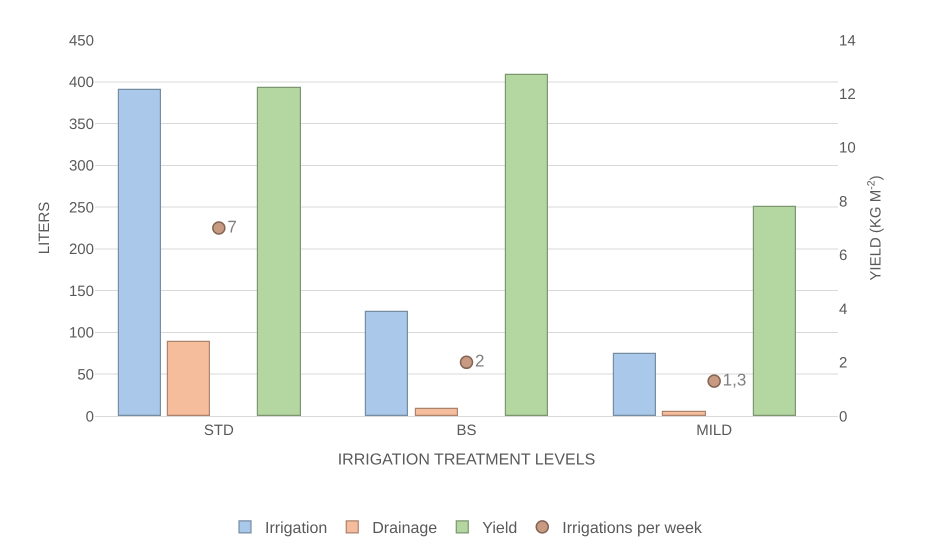 This screenshot has height=556, width=933. Describe the element at coordinates (219, 430) in the screenshot. I see `x-tick-label: STD` at that location.